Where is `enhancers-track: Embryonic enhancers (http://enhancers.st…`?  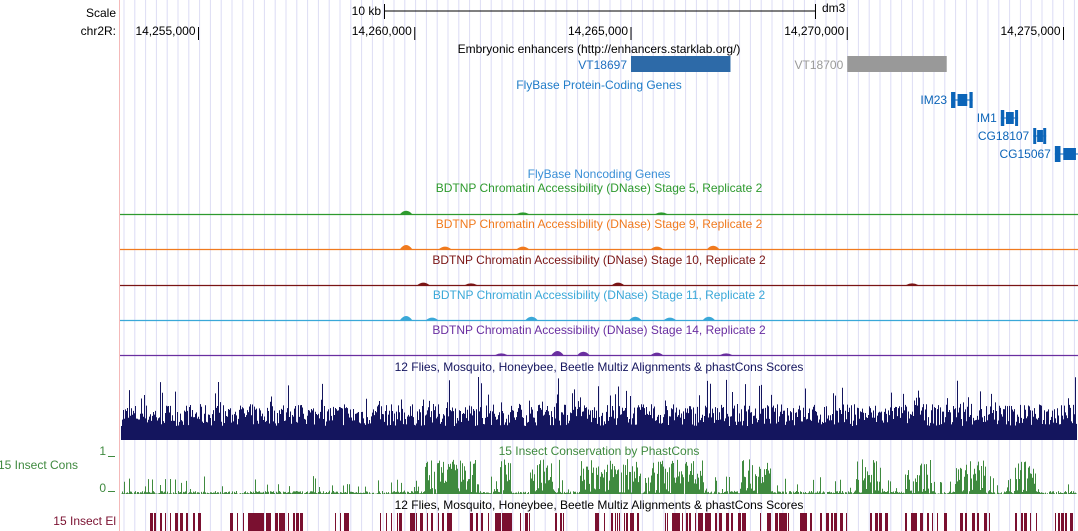
enhancers-track: Embryonic enhancers (http://enhancers.st… is located at coordinates (702, 57).